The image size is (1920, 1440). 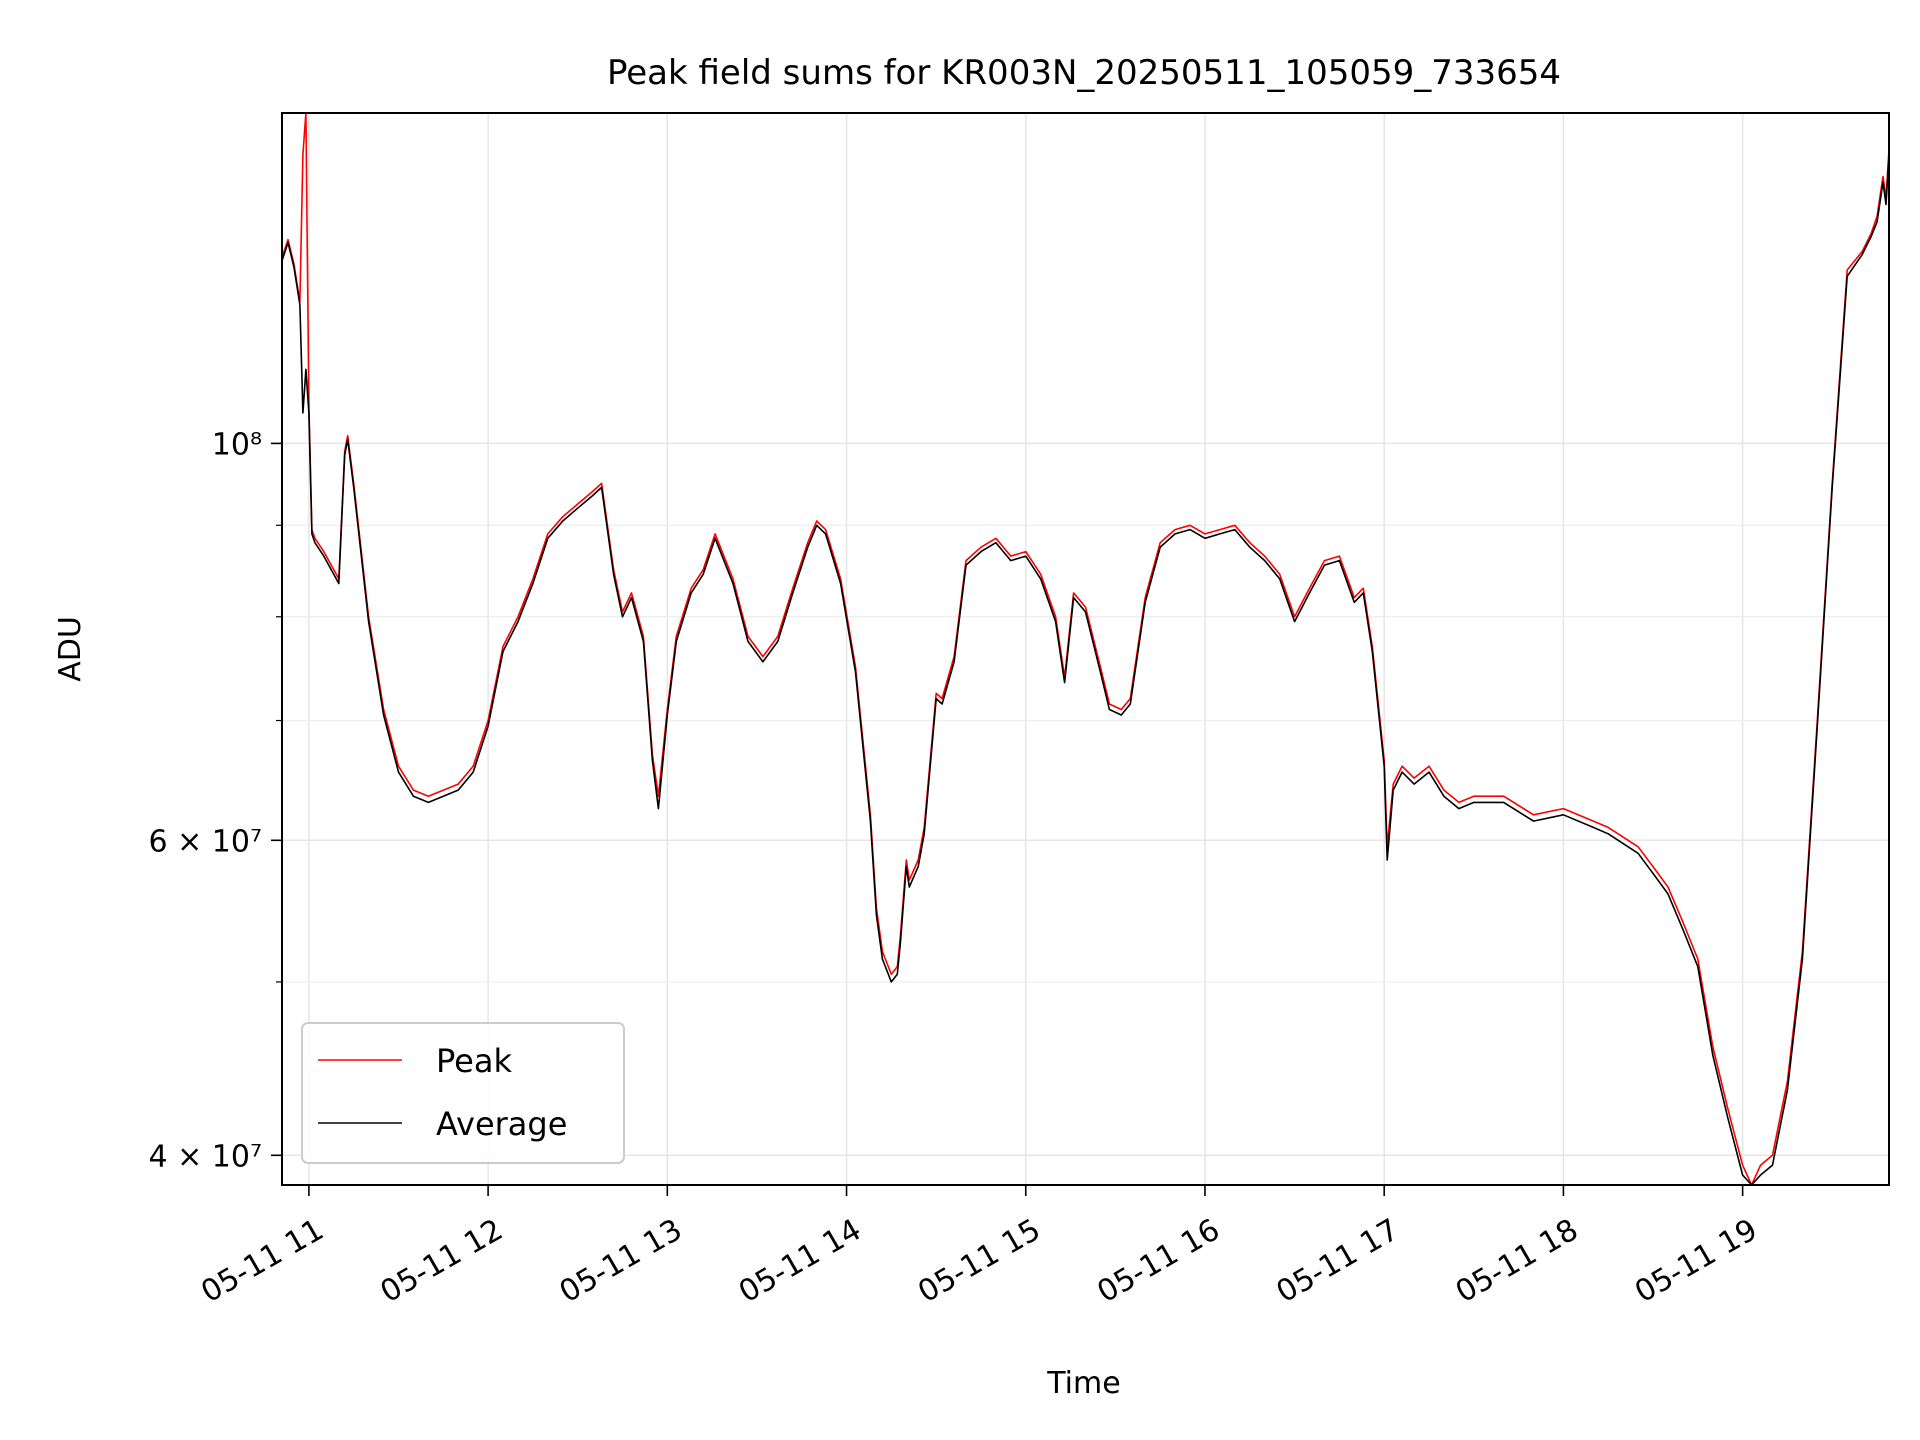 What do you see at coordinates (237, 444) in the screenshot?
I see `y-tick-label: 10⁸` at bounding box center [237, 444].